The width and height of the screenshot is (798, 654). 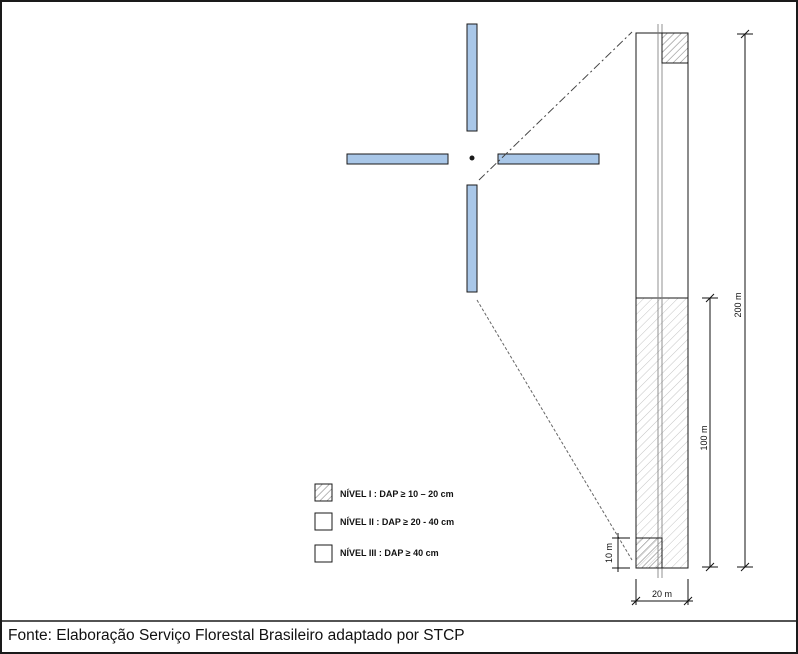 I want to click on enlarged-strip, so click(x=662, y=301).